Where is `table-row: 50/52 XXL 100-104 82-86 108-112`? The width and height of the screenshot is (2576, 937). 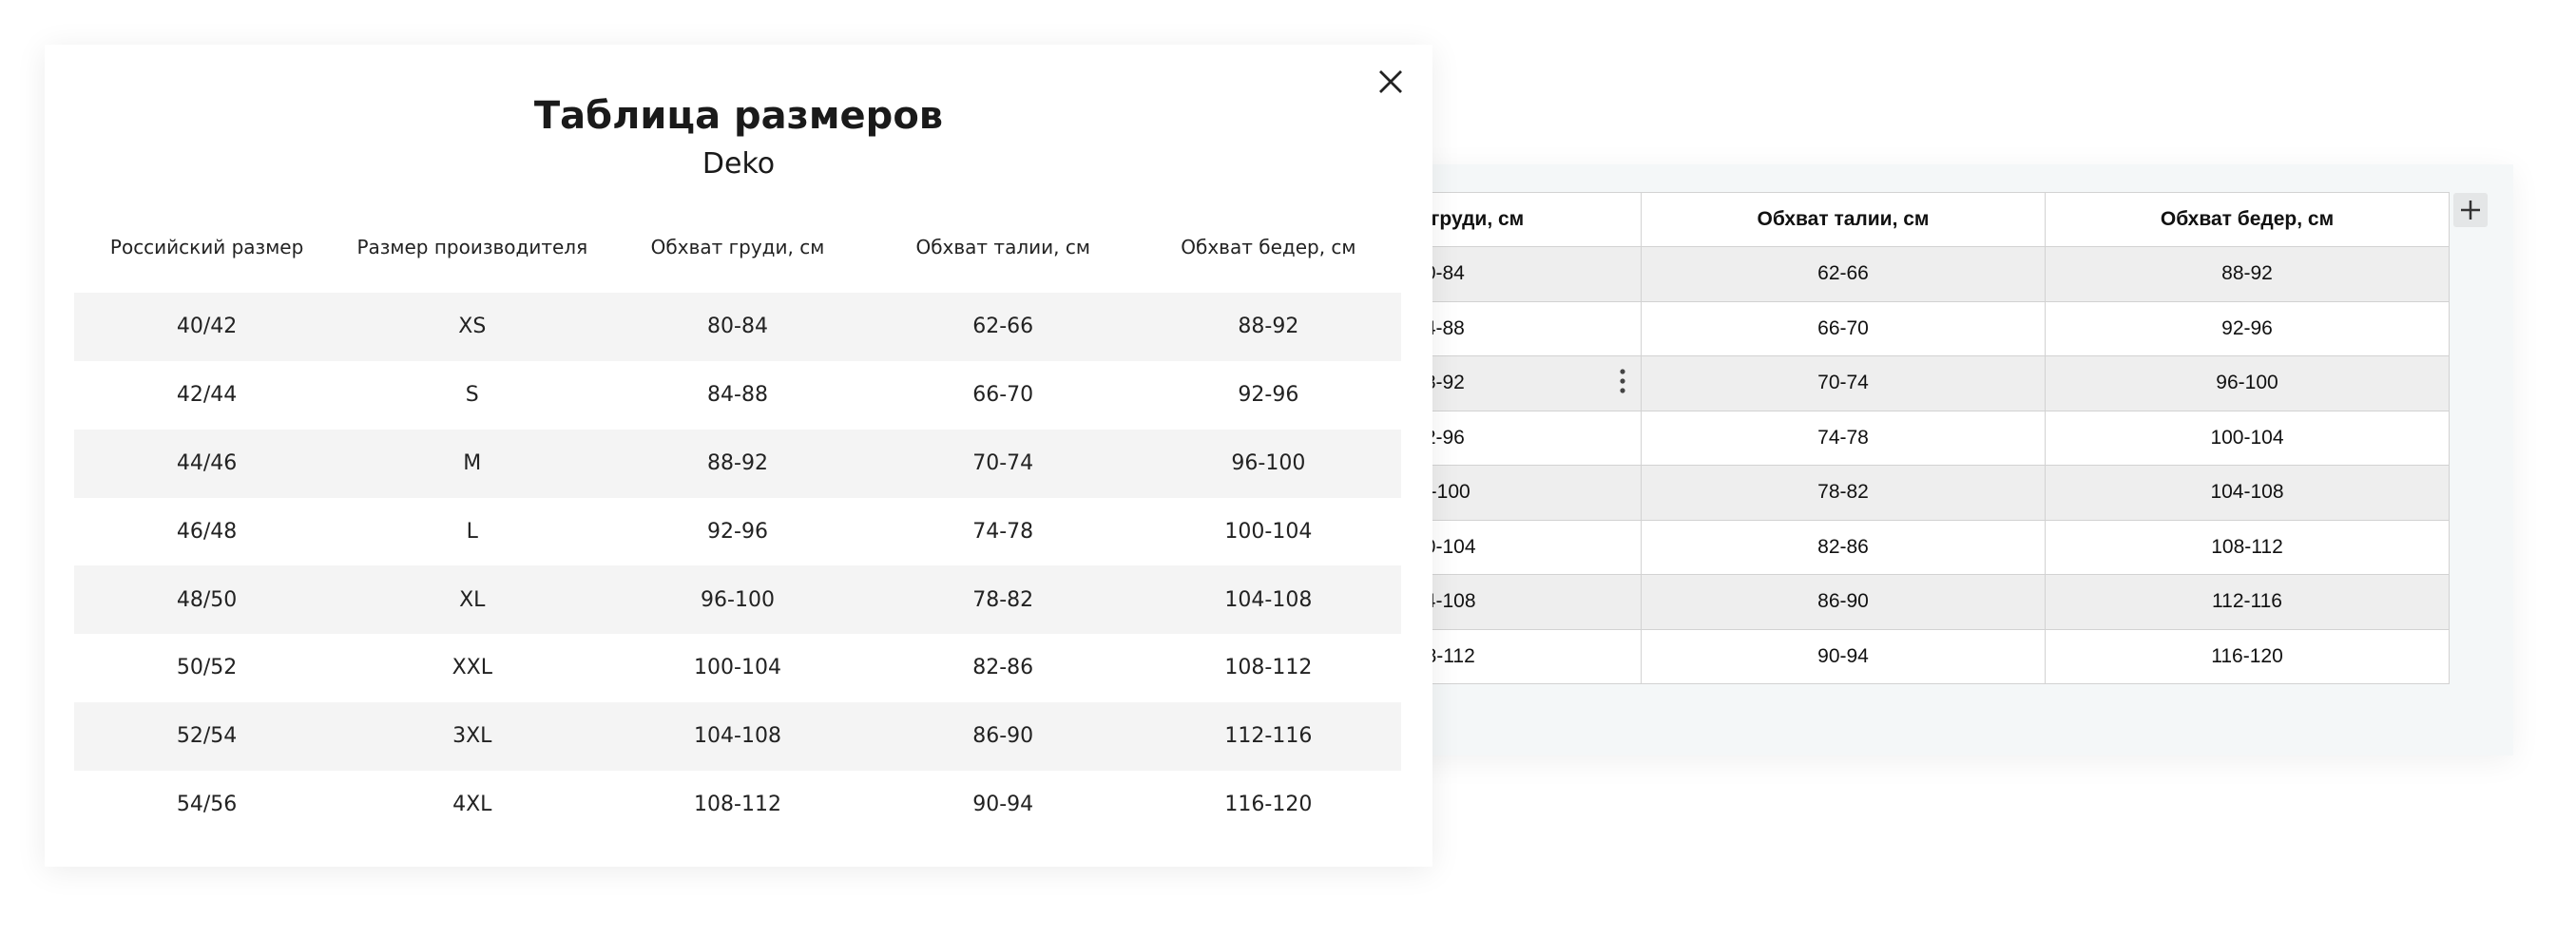
table-row: 50/52 XXL 100-104 82-86 108-112 is located at coordinates (738, 668).